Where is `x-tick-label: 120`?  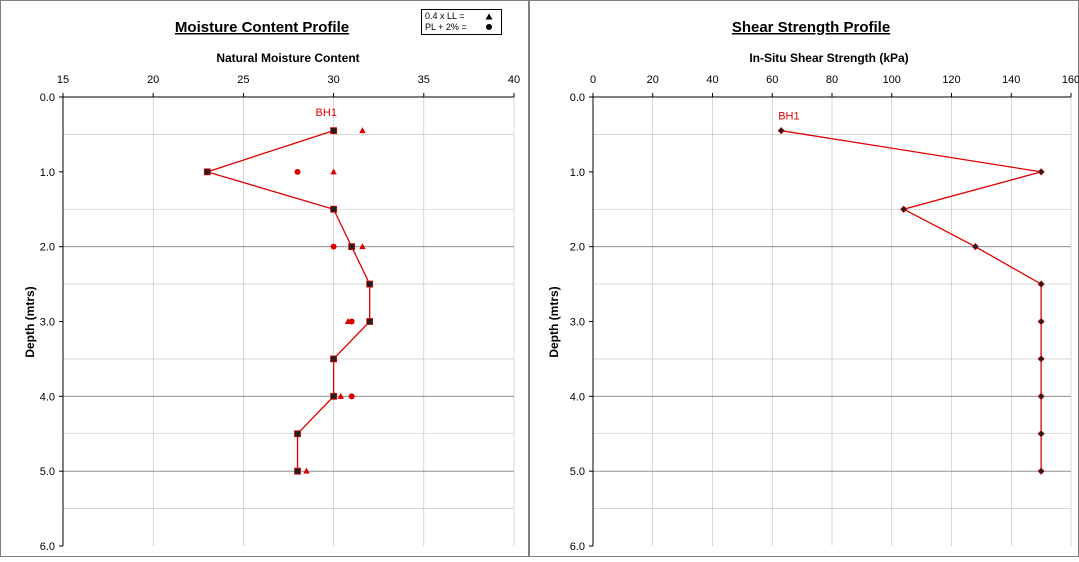 x-tick-label: 120 is located at coordinates (951, 80).